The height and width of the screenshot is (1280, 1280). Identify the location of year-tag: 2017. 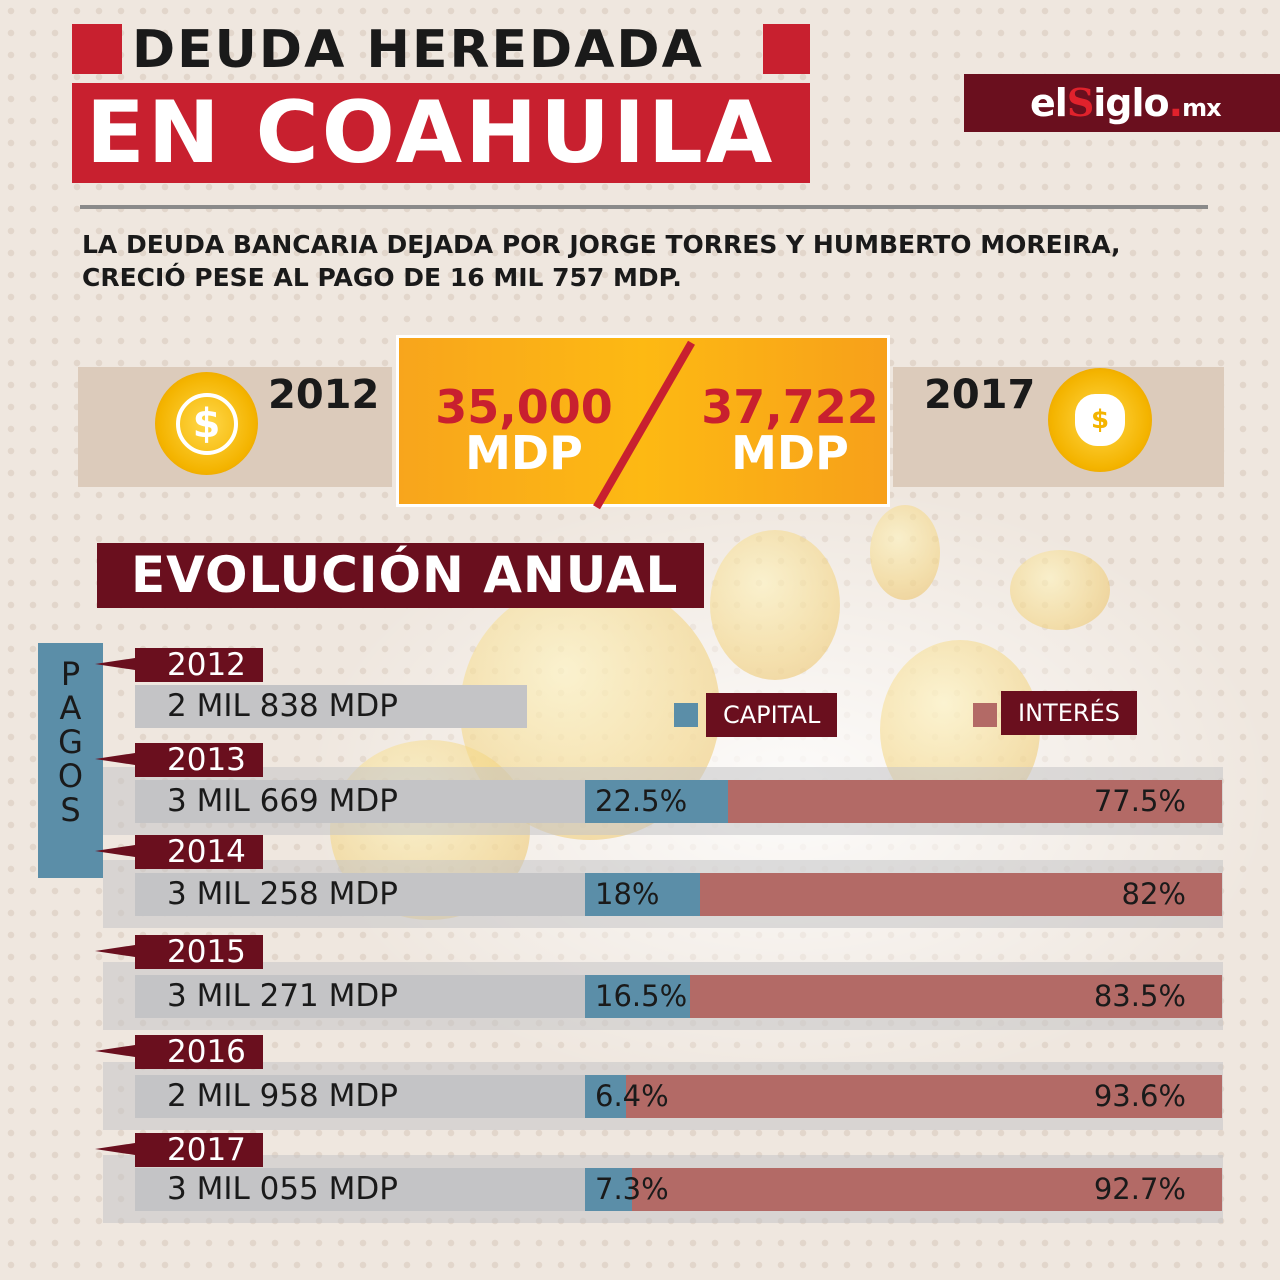
(199, 1150).